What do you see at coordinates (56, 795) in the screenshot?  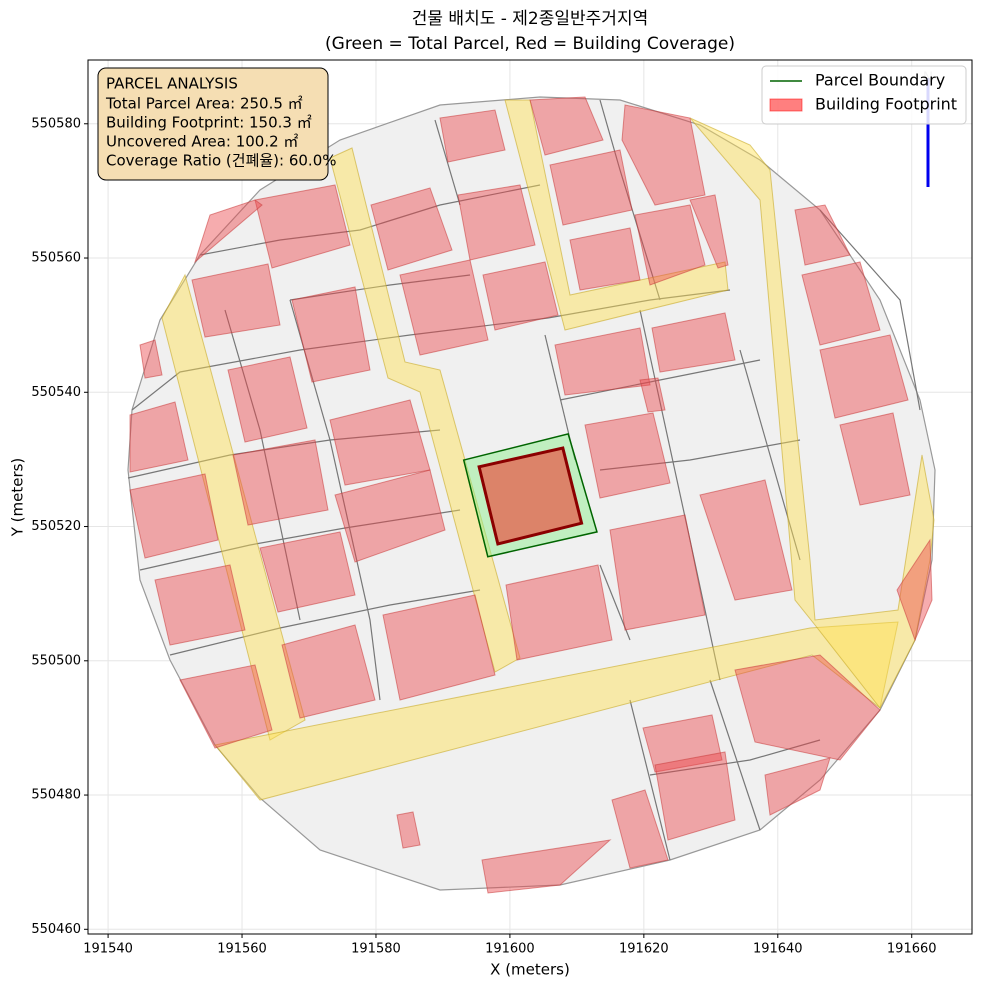 I see `y-tick-label: 550480` at bounding box center [56, 795].